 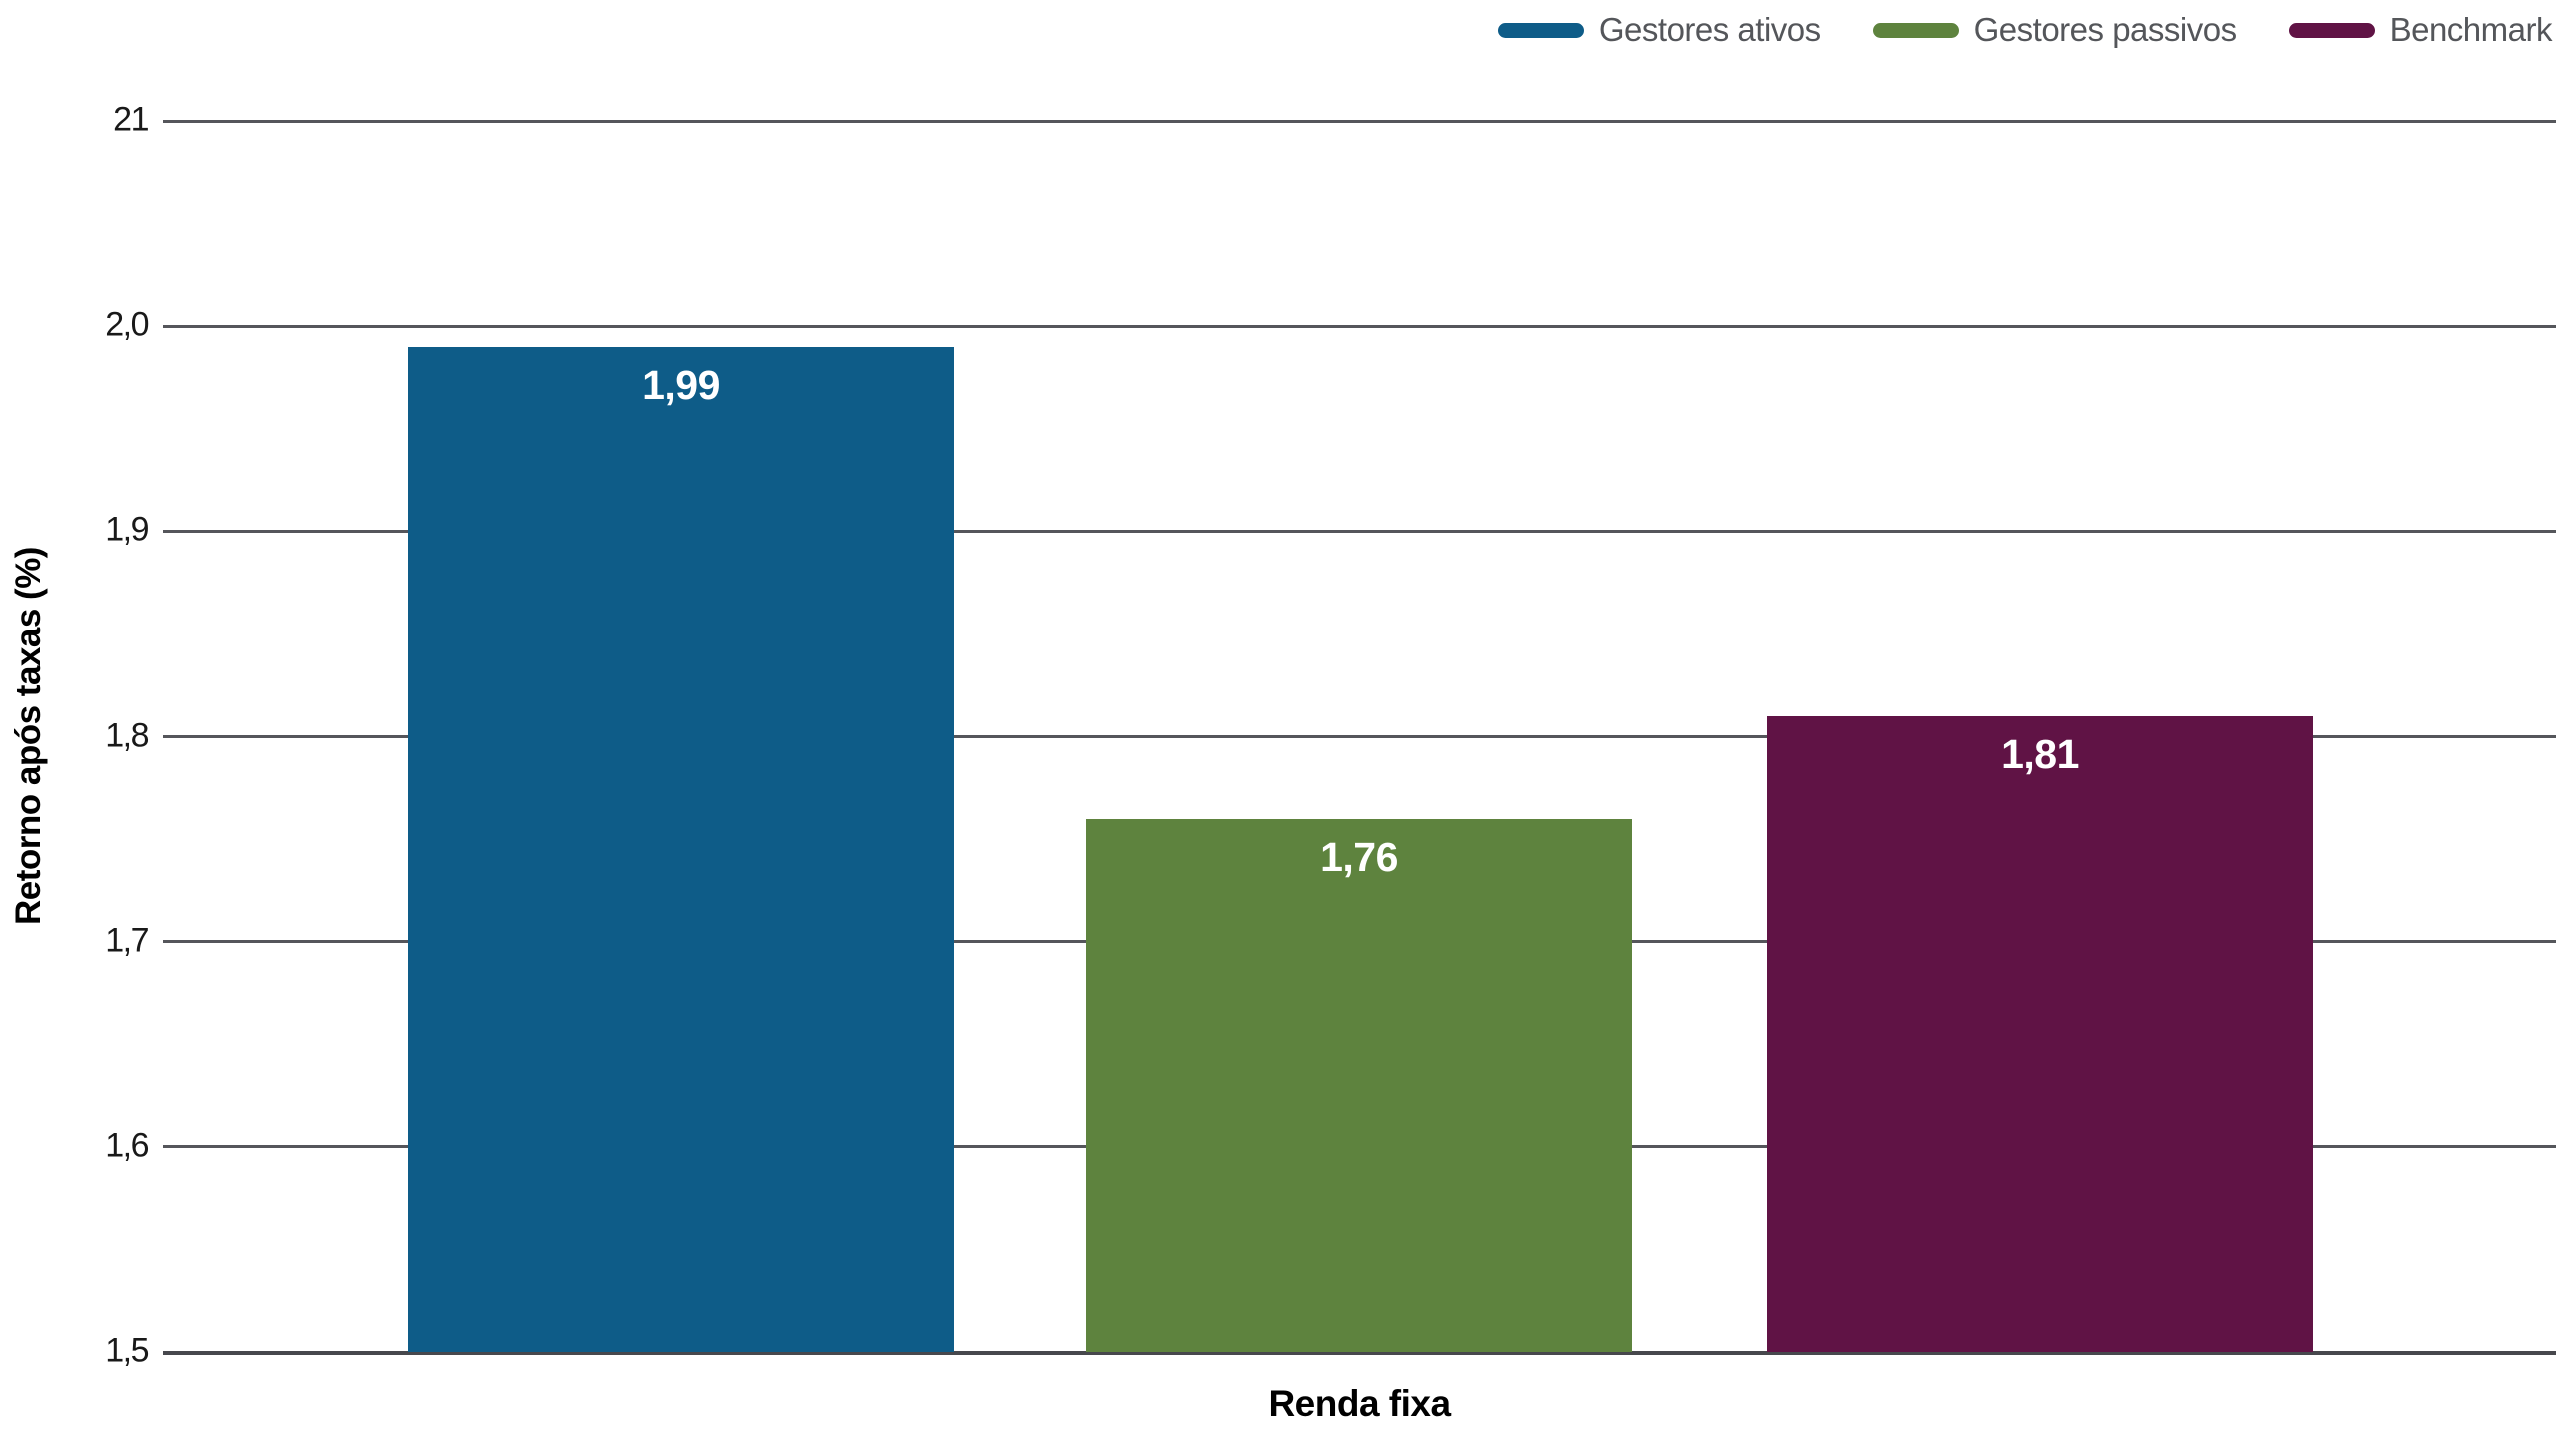 I want to click on x-axis-label: Renda fixa, so click(x=1359, y=1403).